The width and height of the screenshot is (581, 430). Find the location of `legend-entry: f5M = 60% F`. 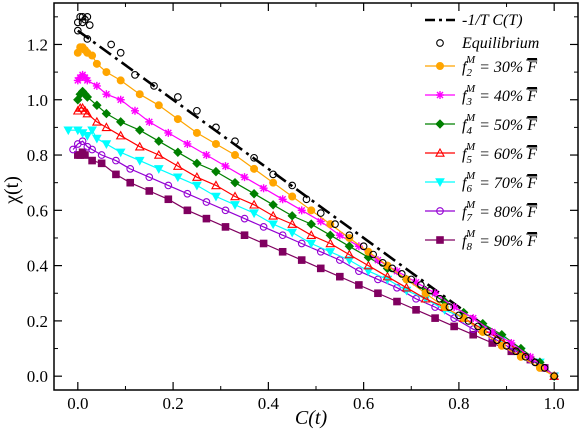

legend-entry: f5M = 60% F is located at coordinates (481, 153).